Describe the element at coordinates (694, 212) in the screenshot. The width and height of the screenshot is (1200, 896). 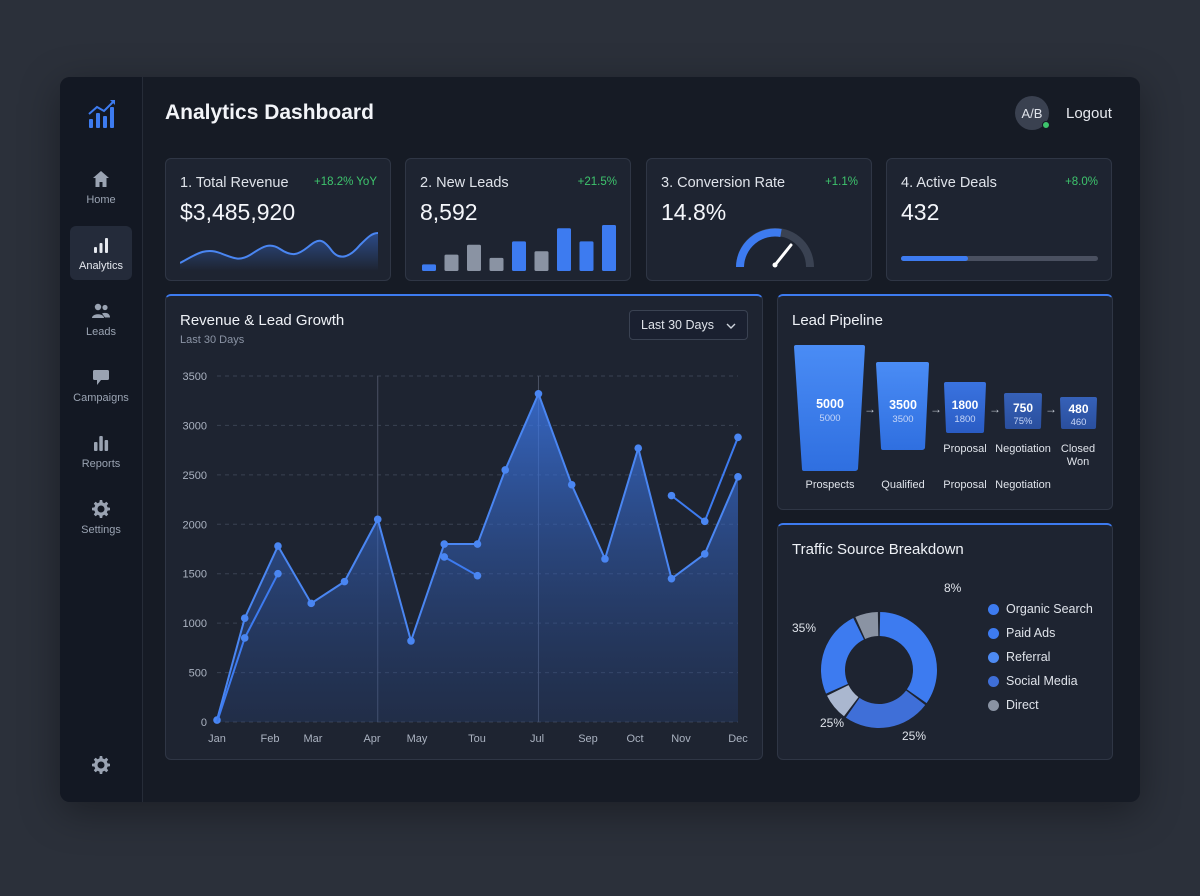
I see `kpi-value: 14.8%` at that location.